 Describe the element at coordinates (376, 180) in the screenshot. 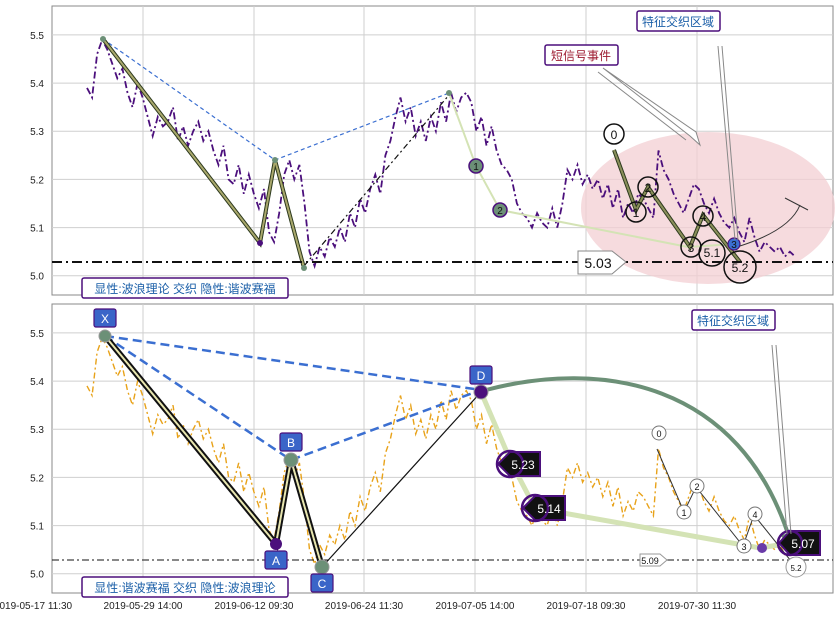

I see `top-dashdot-line` at that location.